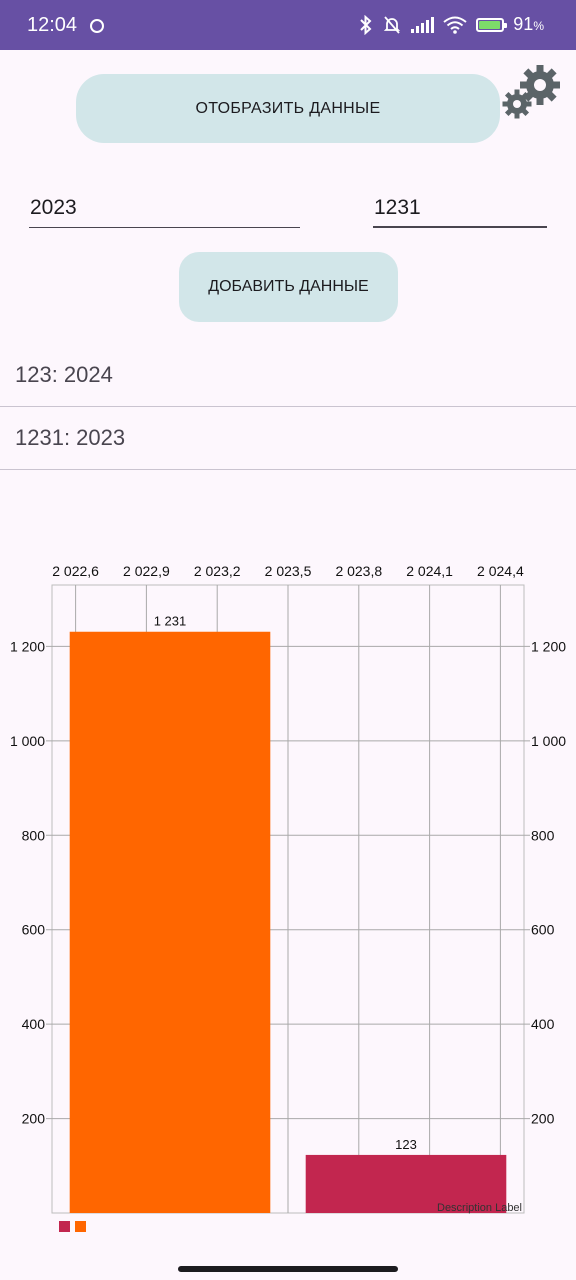 This screenshot has height=1280, width=576. Describe the element at coordinates (52, 25) in the screenshot. I see `status-time: 12:04` at that location.